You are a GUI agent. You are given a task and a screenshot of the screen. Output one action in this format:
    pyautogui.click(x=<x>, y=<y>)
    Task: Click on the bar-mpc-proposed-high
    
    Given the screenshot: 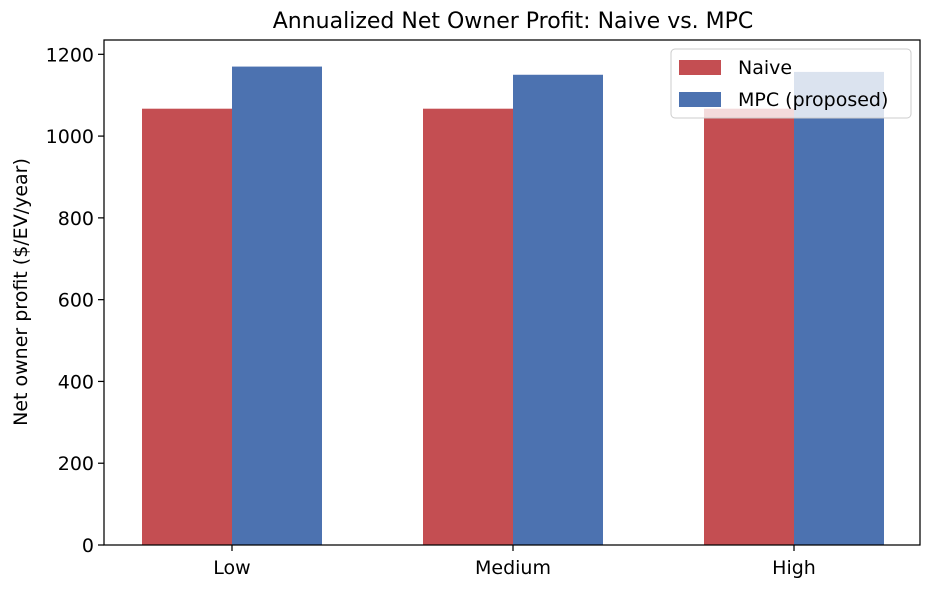 What is the action you would take?
    pyautogui.click(x=839, y=308)
    